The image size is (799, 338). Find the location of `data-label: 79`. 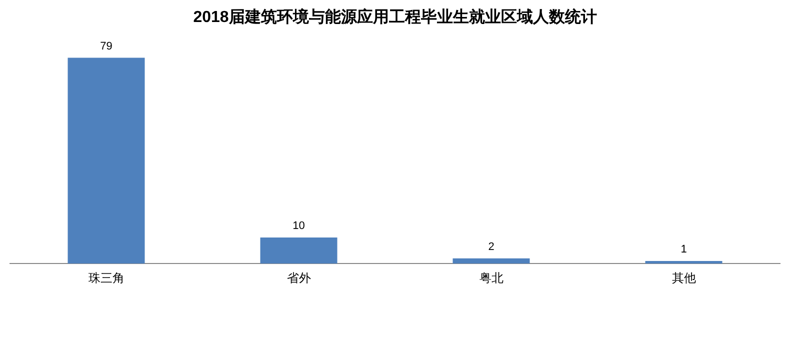

data-label: 79 is located at coordinates (106, 46).